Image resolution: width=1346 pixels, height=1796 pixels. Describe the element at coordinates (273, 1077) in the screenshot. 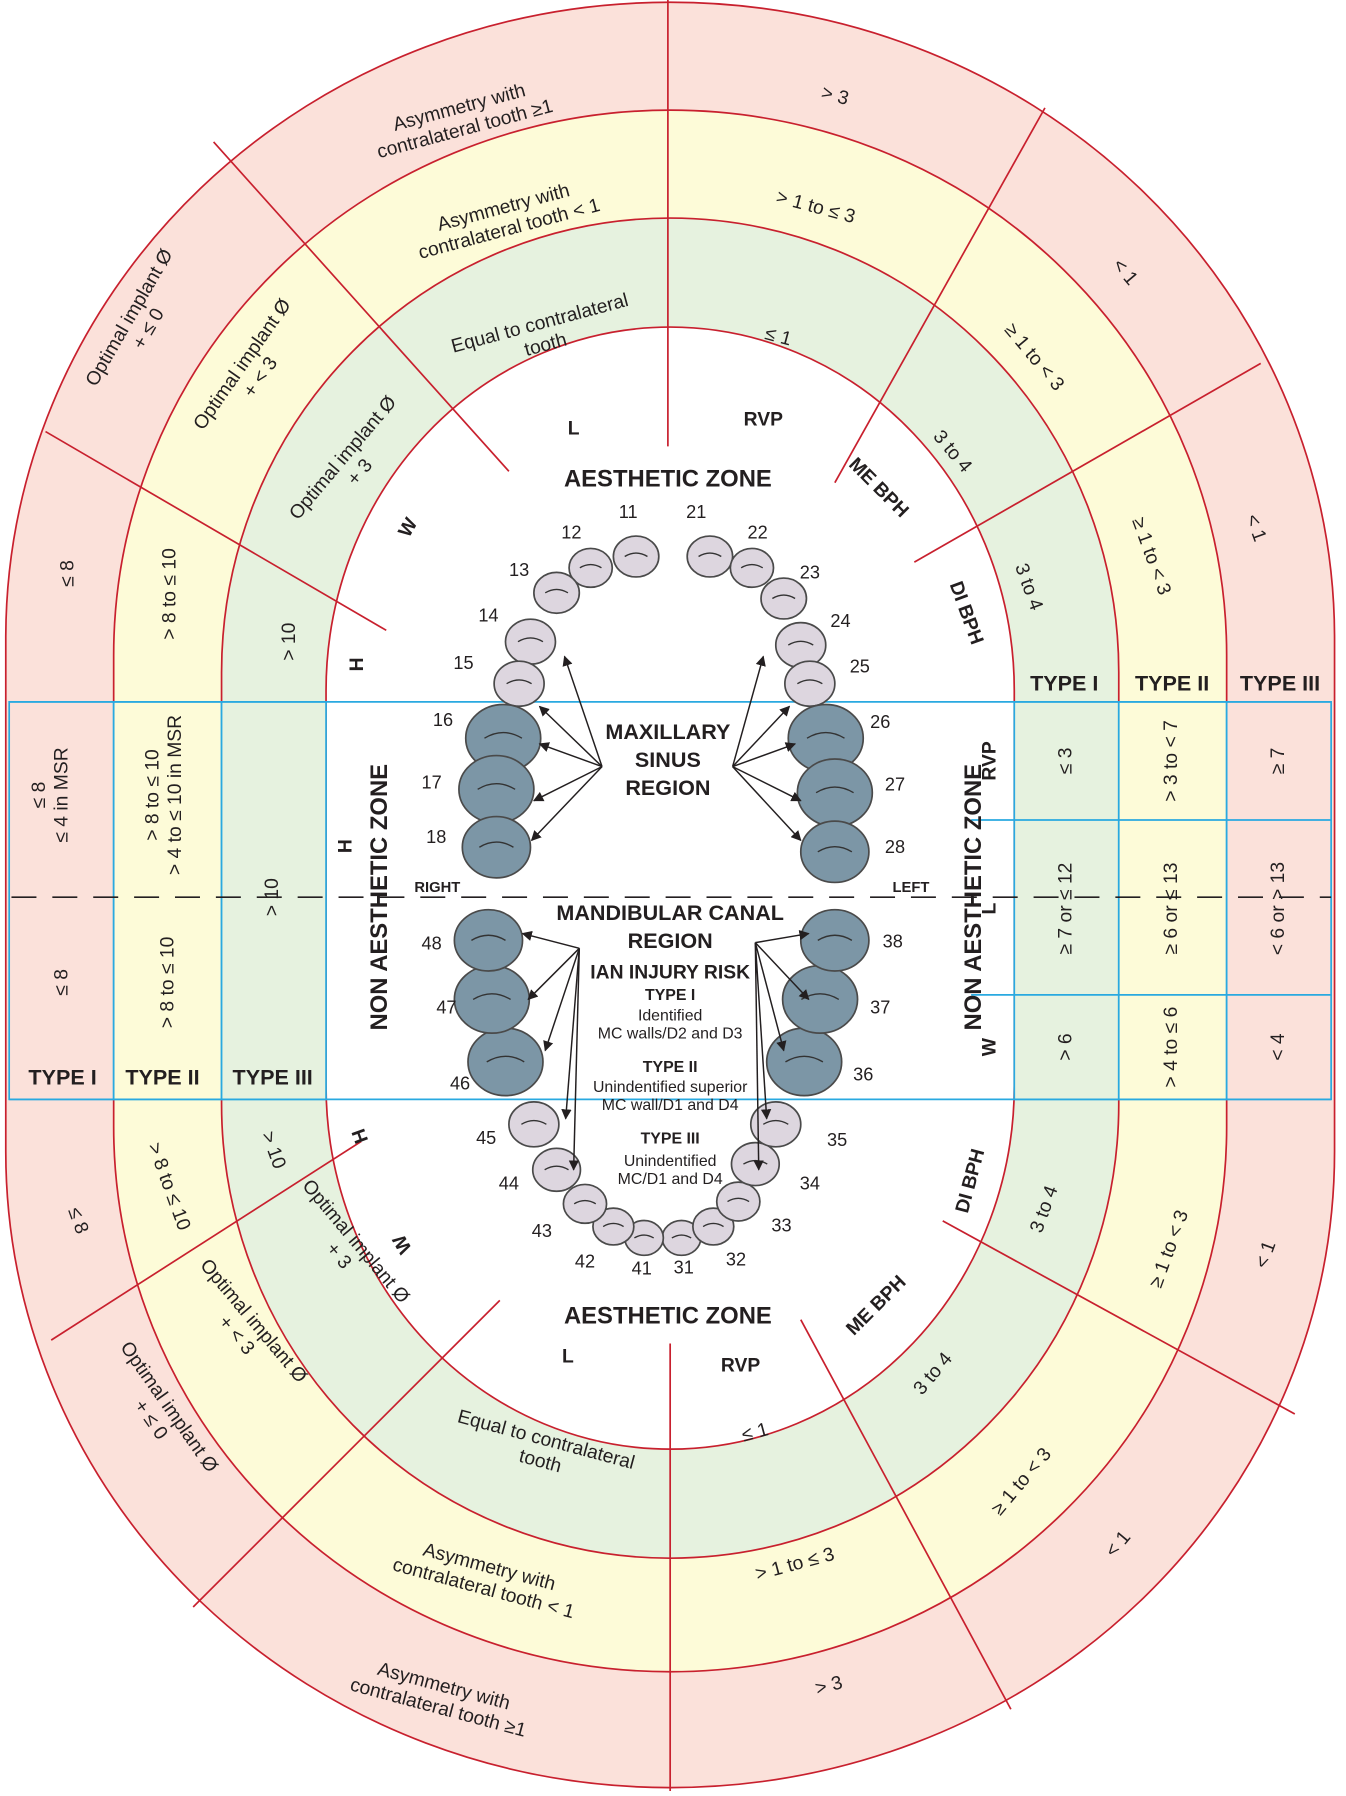

I see `type-header: TYPE III` at that location.